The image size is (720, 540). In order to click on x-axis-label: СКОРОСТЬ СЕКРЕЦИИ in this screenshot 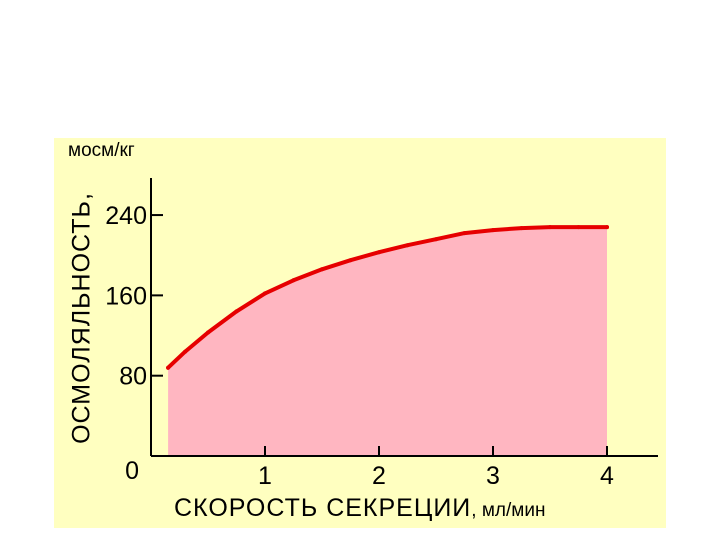, I will do `click(323, 508)`.